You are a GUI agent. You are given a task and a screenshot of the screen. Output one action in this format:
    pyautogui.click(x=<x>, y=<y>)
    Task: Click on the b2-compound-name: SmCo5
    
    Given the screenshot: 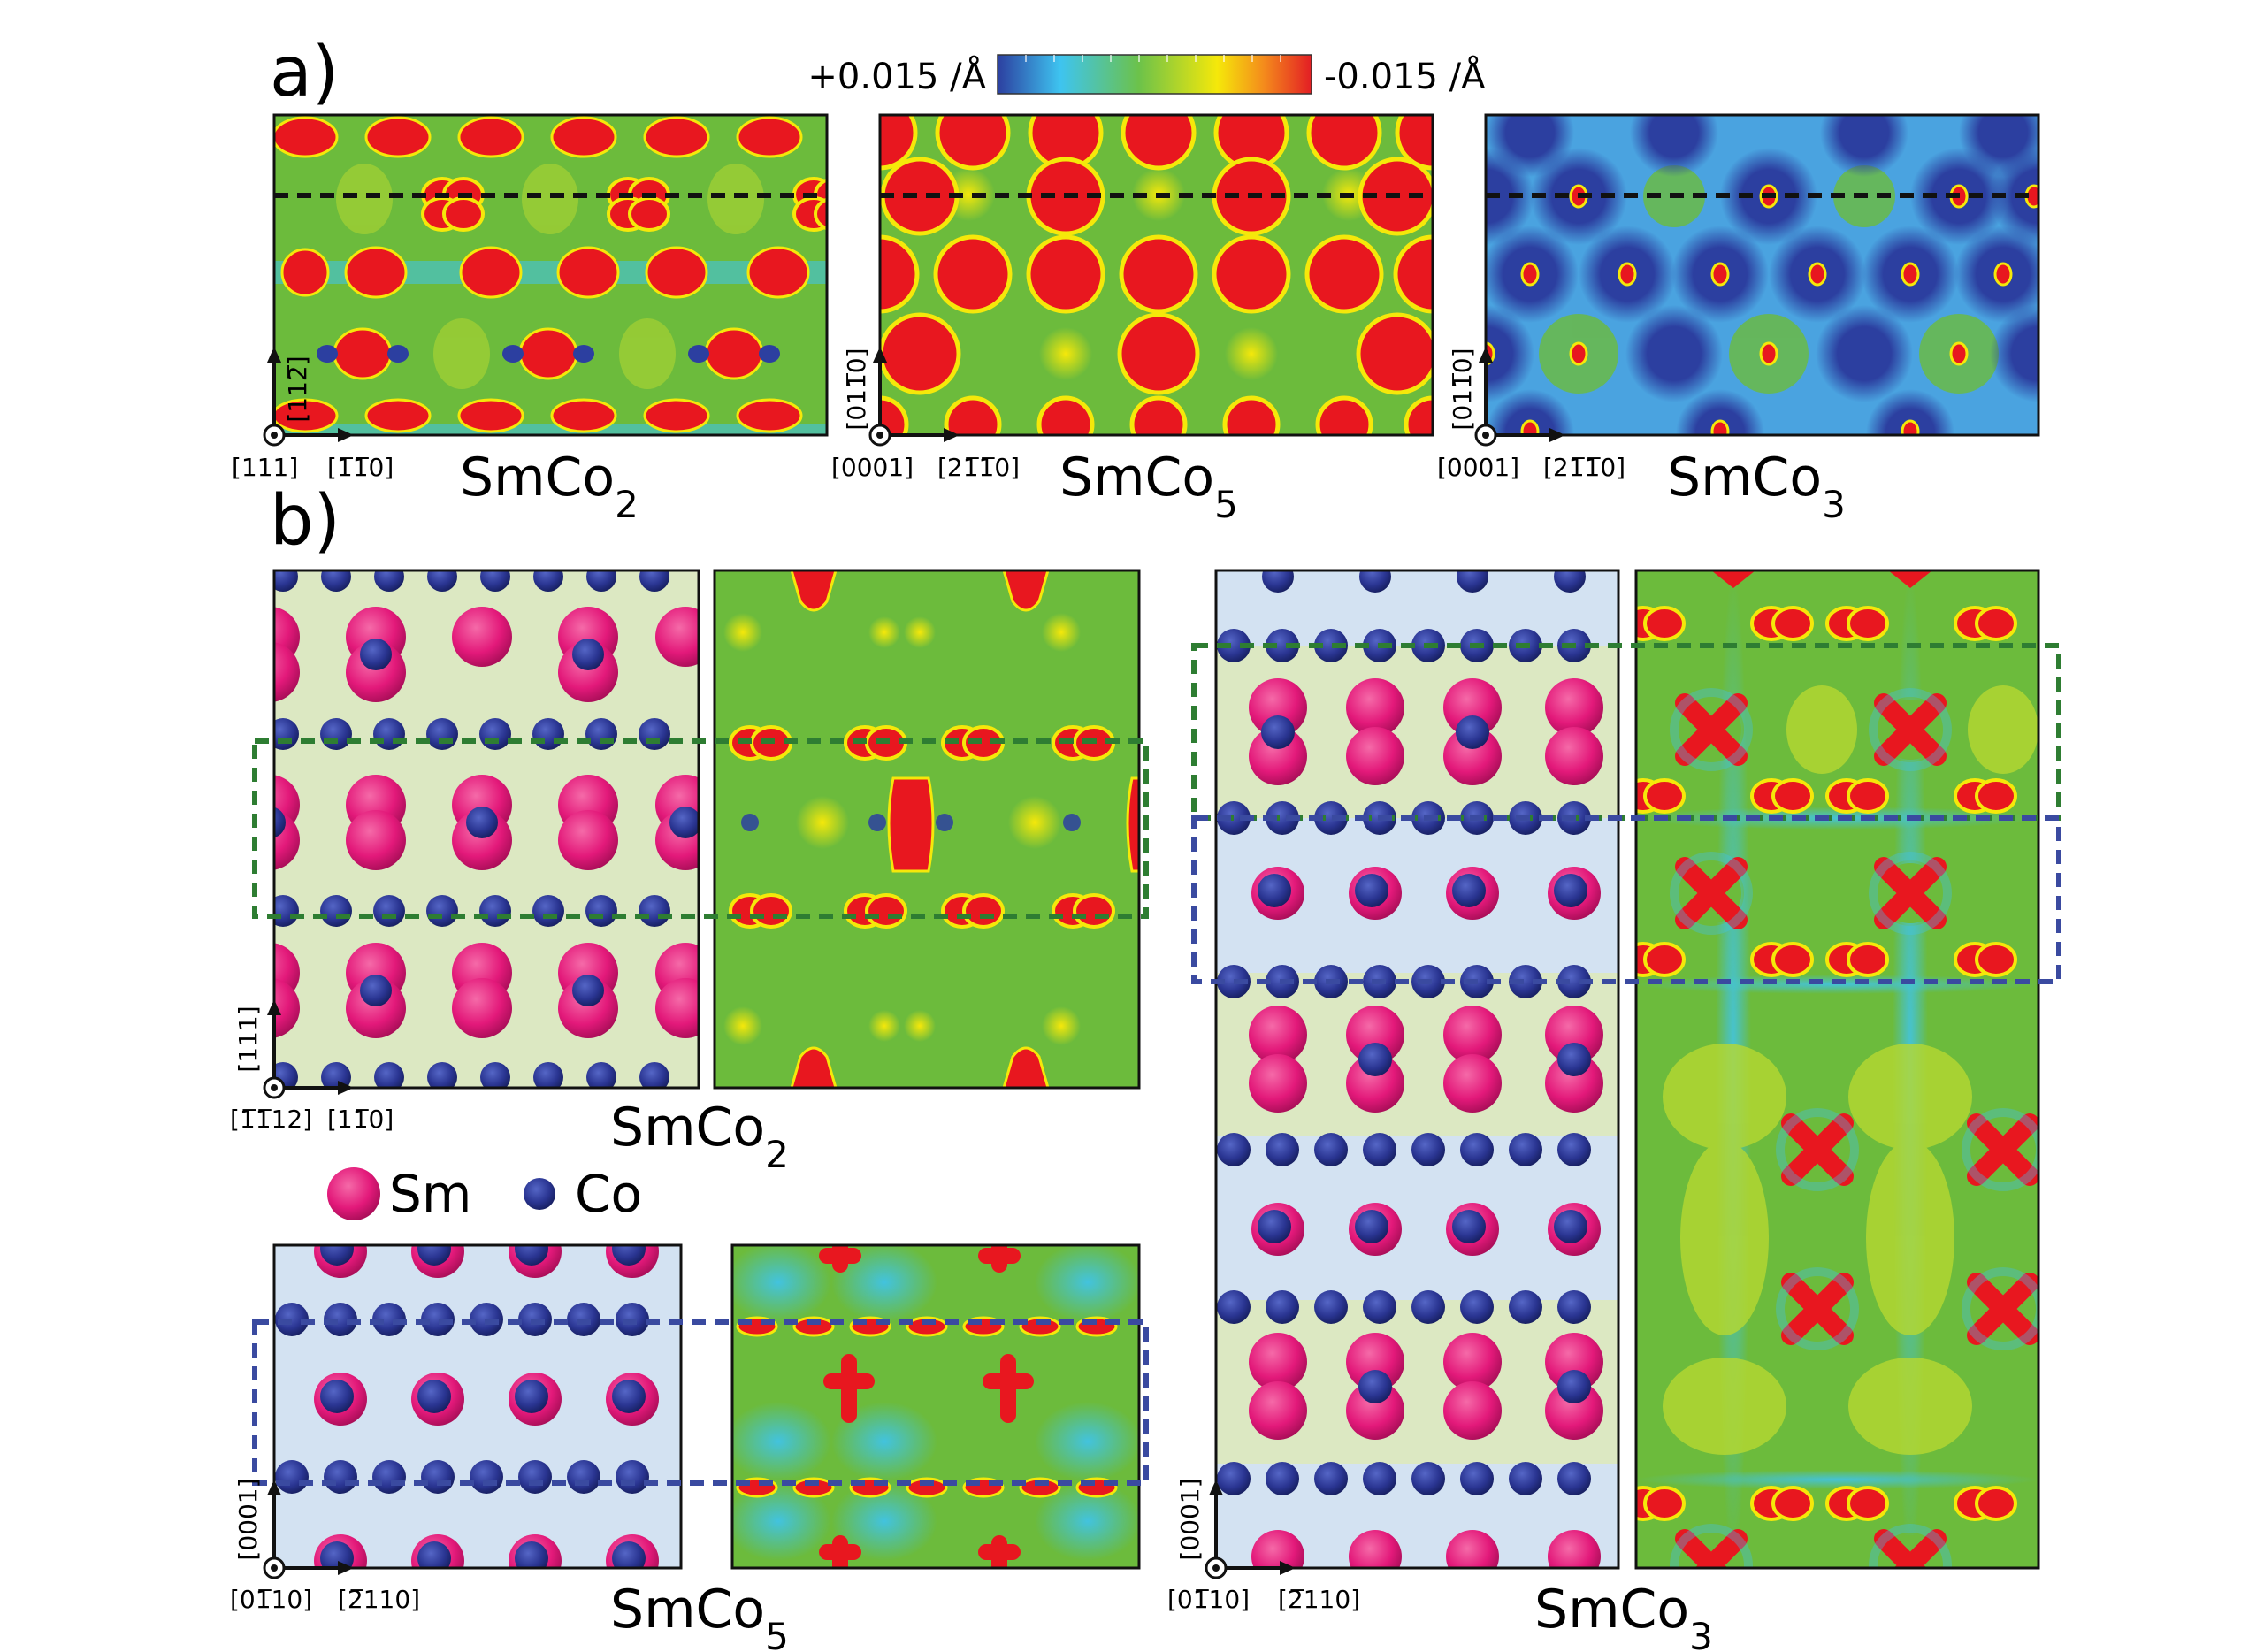 What is the action you would take?
    pyautogui.click(x=700, y=1615)
    